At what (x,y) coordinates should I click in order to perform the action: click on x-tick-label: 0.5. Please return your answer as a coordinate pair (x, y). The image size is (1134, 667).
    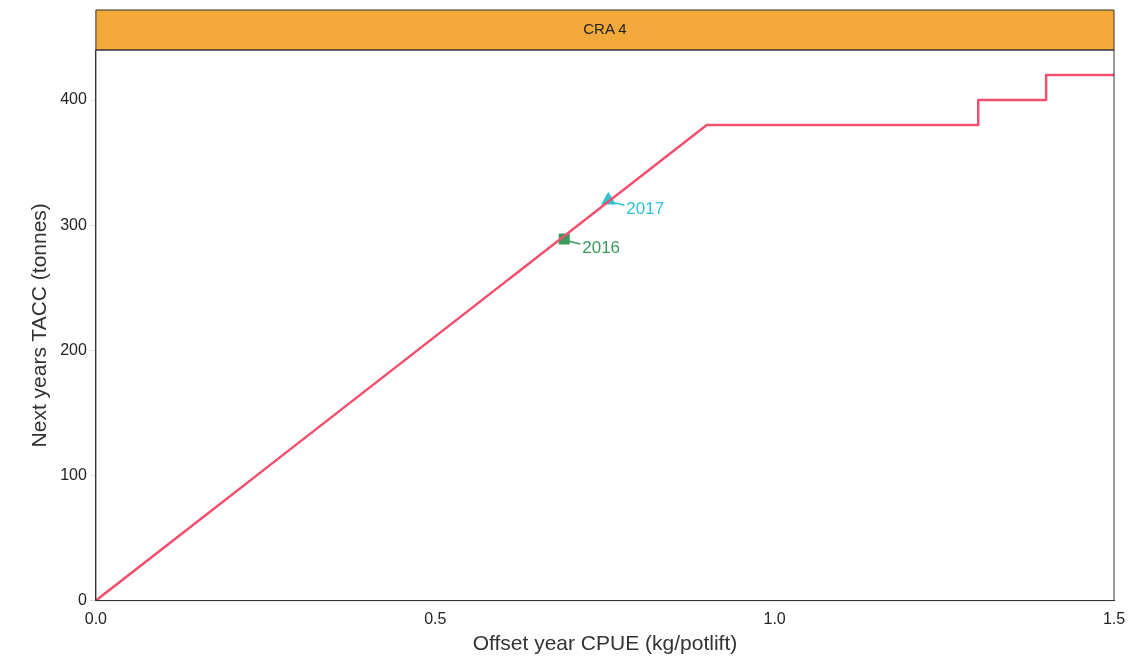
    Looking at the image, I should click on (435, 618).